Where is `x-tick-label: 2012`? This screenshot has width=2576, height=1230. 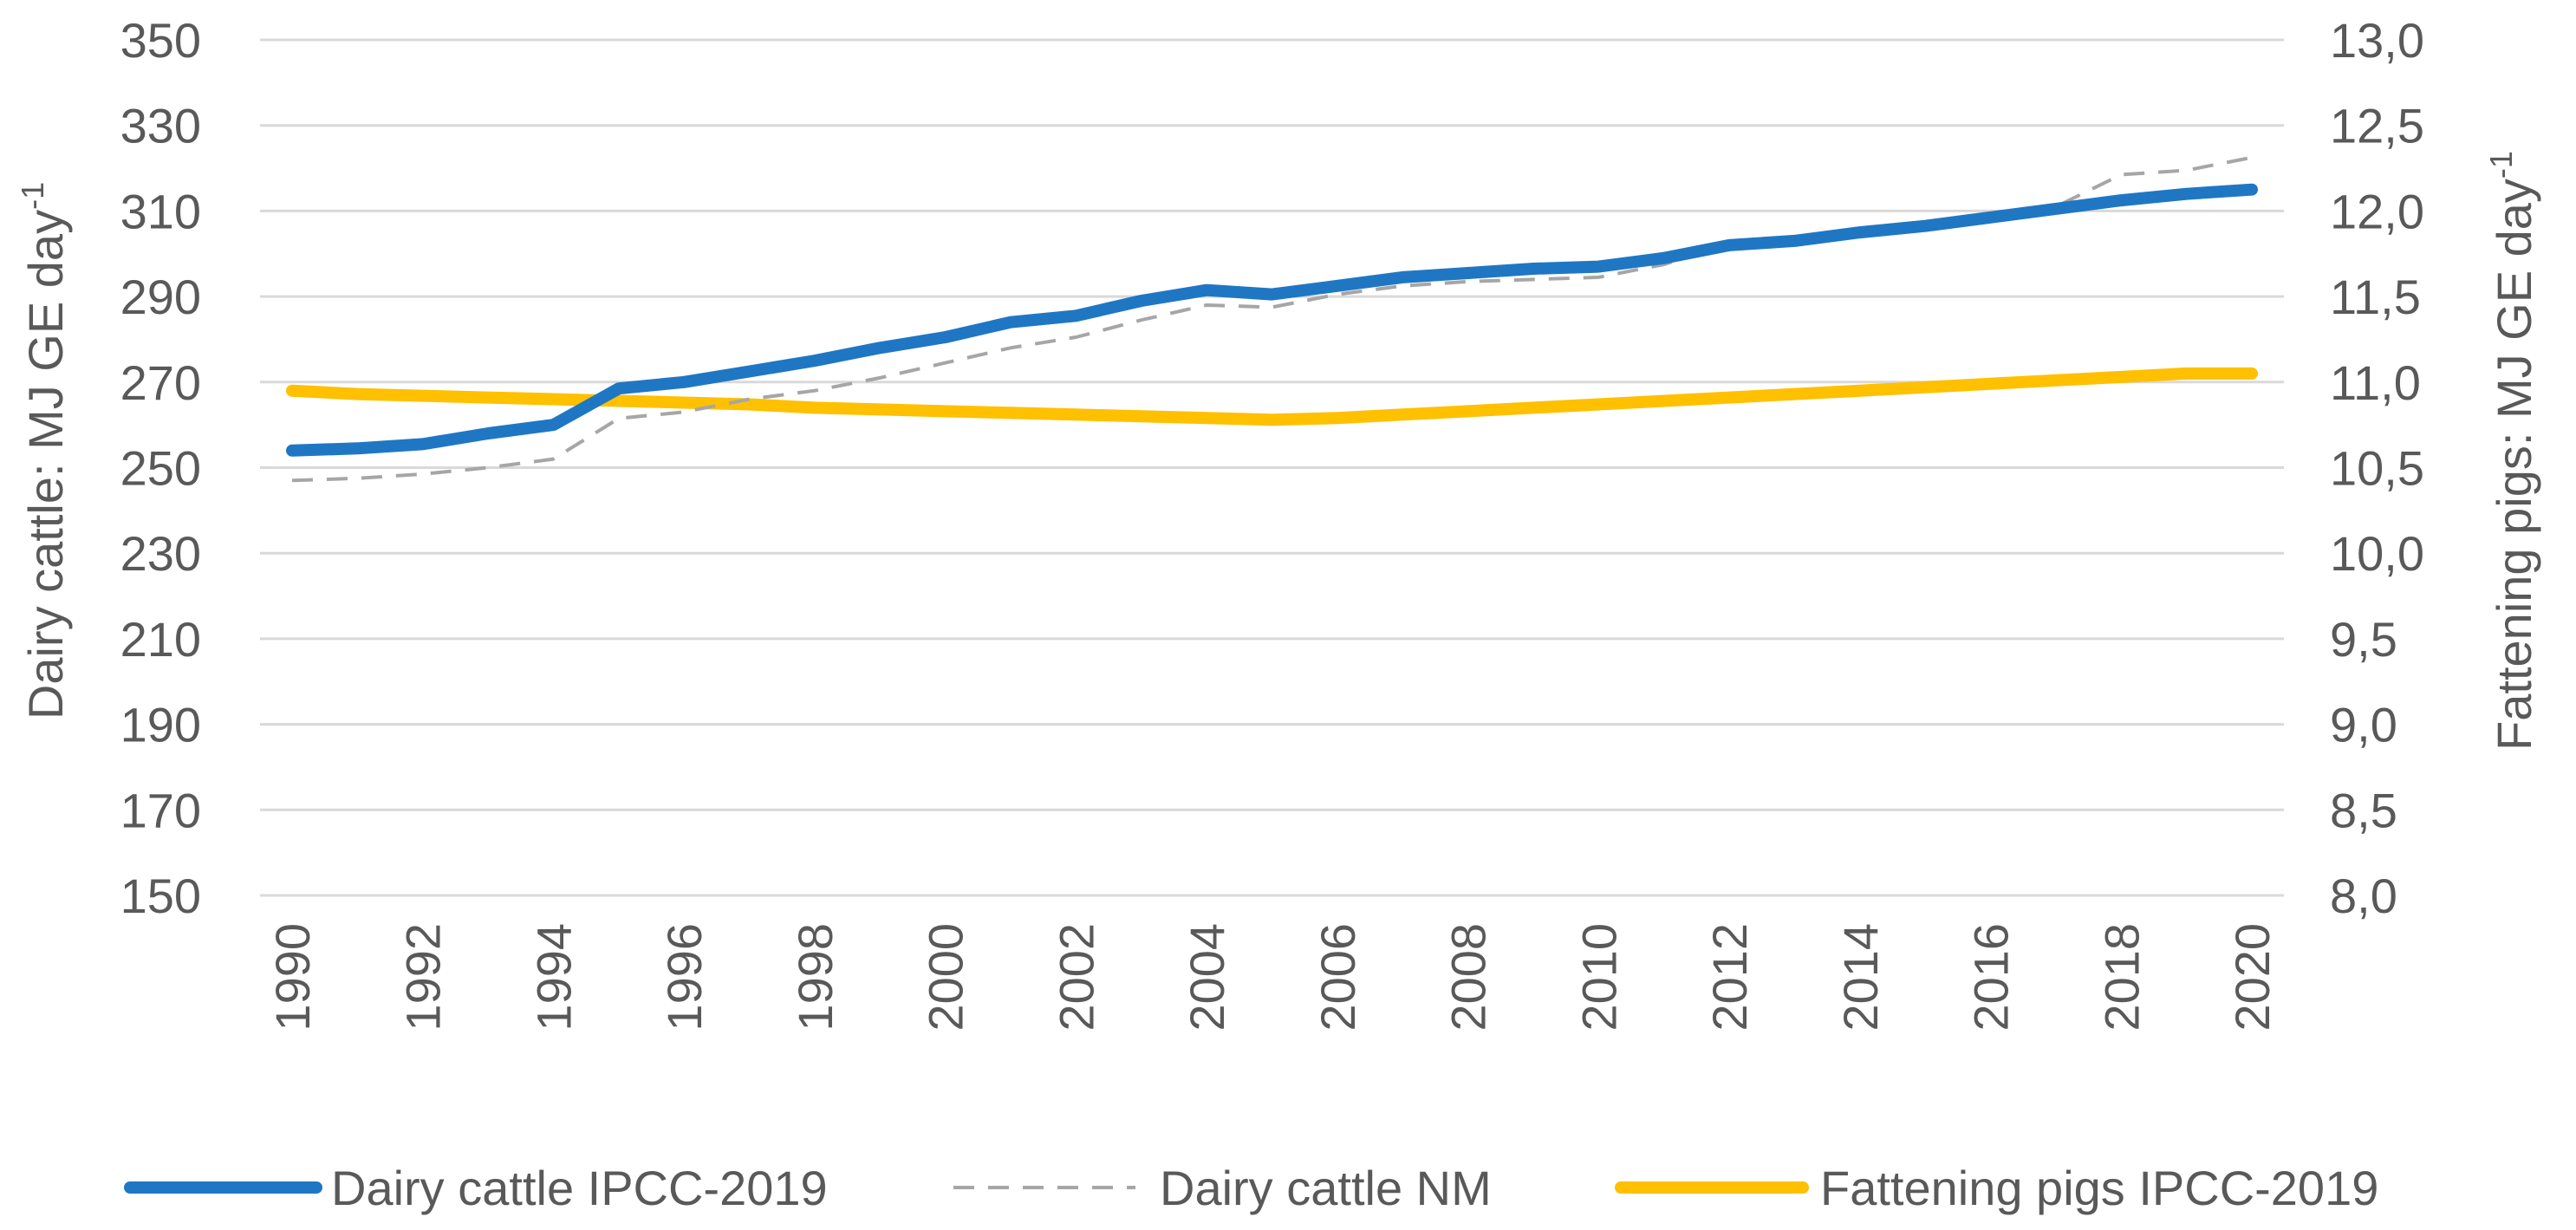
x-tick-label: 2012 is located at coordinates (1729, 977).